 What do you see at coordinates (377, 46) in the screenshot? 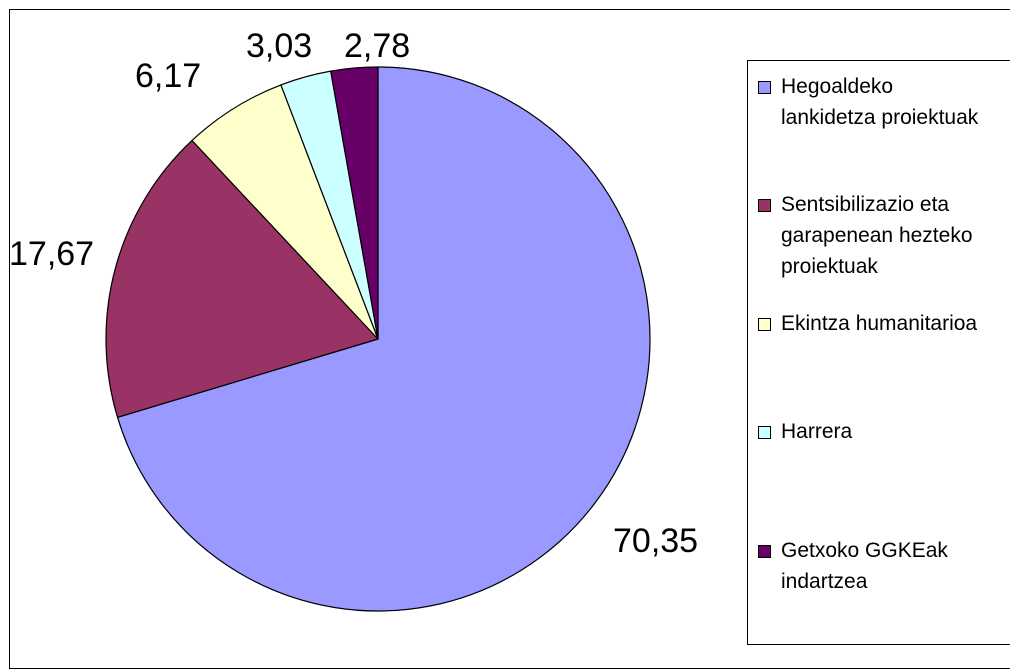
I see `data-label-slice-5: 2,78` at bounding box center [377, 46].